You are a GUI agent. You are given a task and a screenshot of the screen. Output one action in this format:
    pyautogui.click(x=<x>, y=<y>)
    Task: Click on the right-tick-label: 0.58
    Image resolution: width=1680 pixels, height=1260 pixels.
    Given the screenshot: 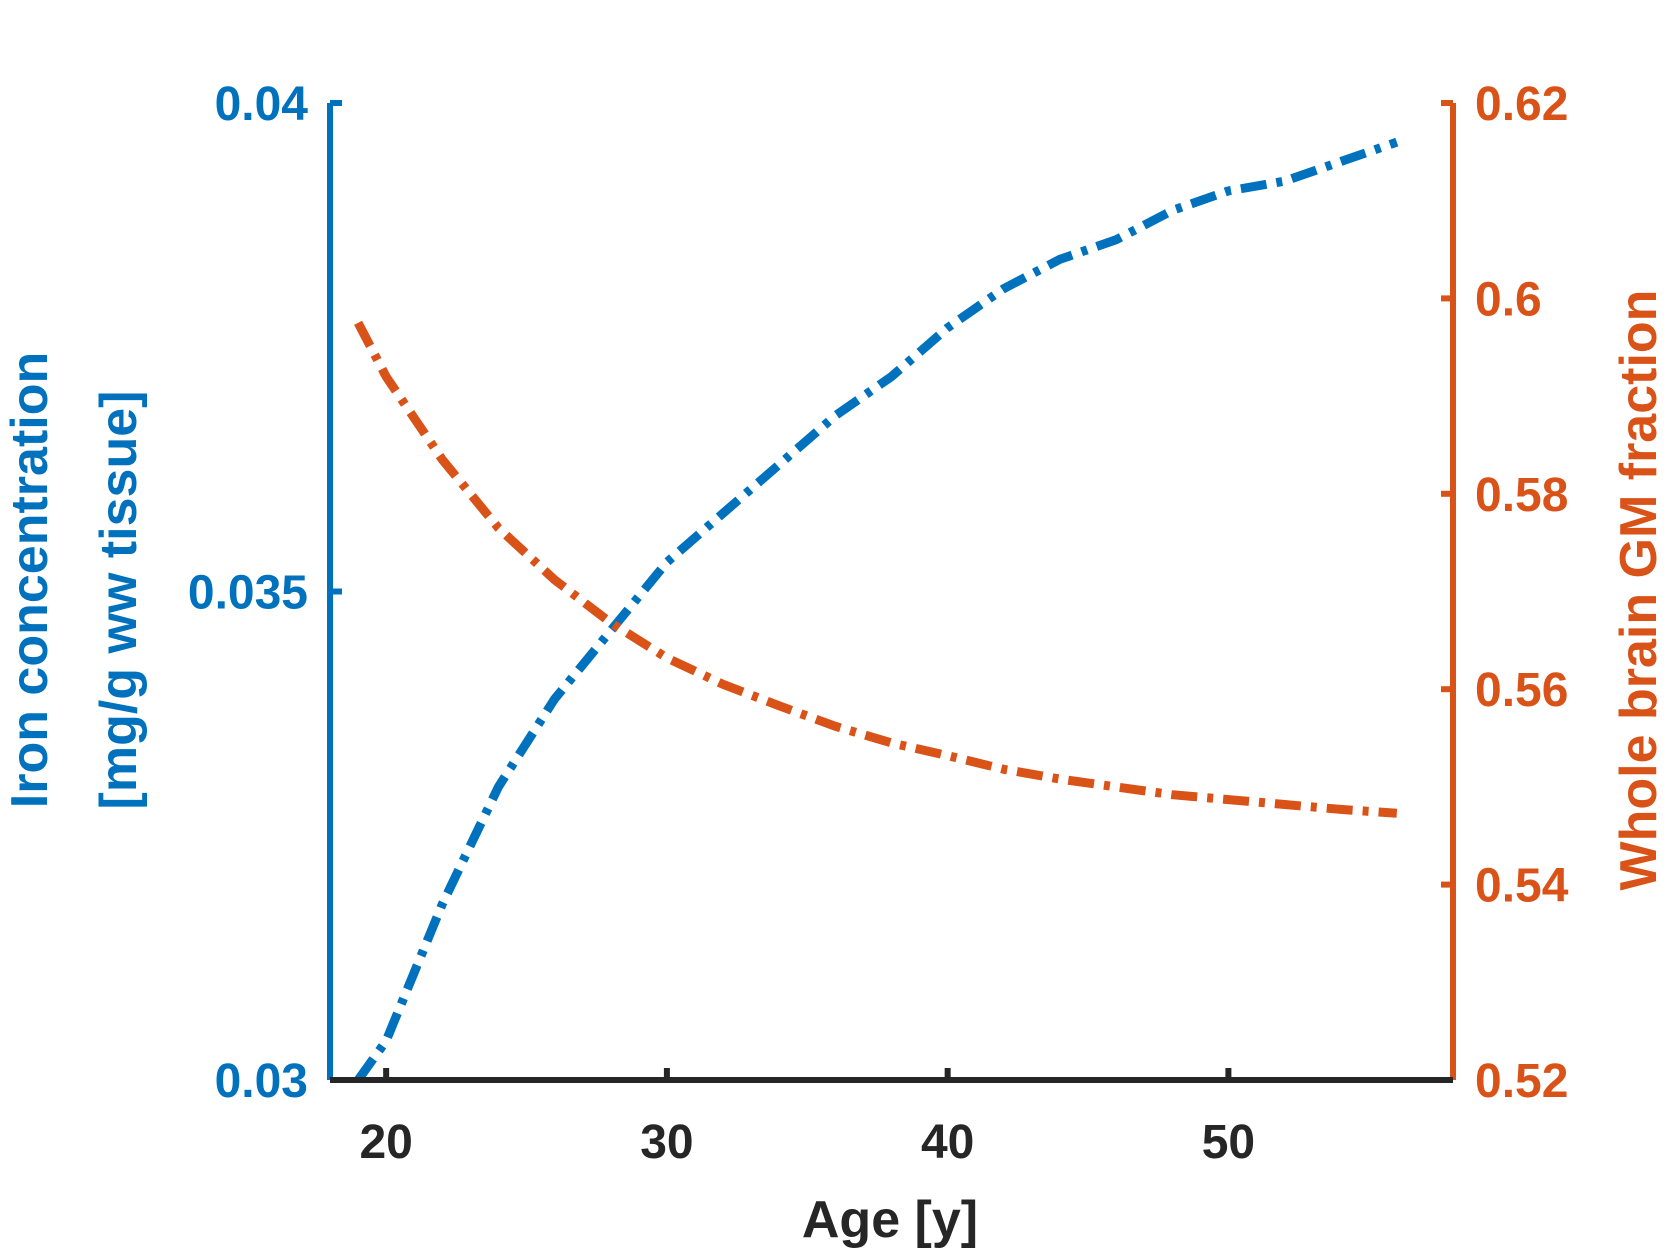 What is the action you would take?
    pyautogui.click(x=1521, y=495)
    